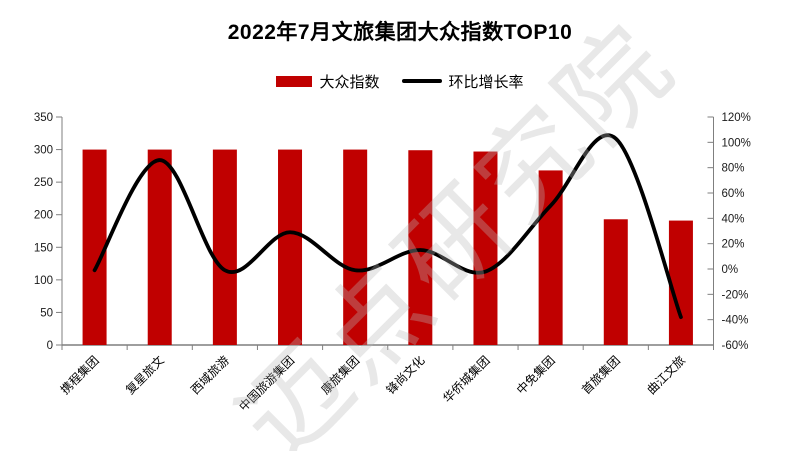  What do you see at coordinates (486, 82) in the screenshot?
I see `legend-line-label: 环比增长率` at bounding box center [486, 82].